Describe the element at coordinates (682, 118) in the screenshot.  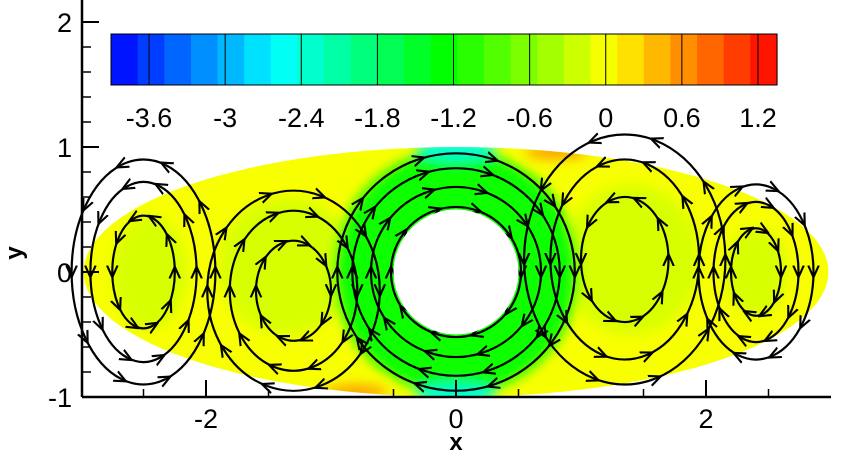
I see `colorbar-tick-label: 0.6` at that location.